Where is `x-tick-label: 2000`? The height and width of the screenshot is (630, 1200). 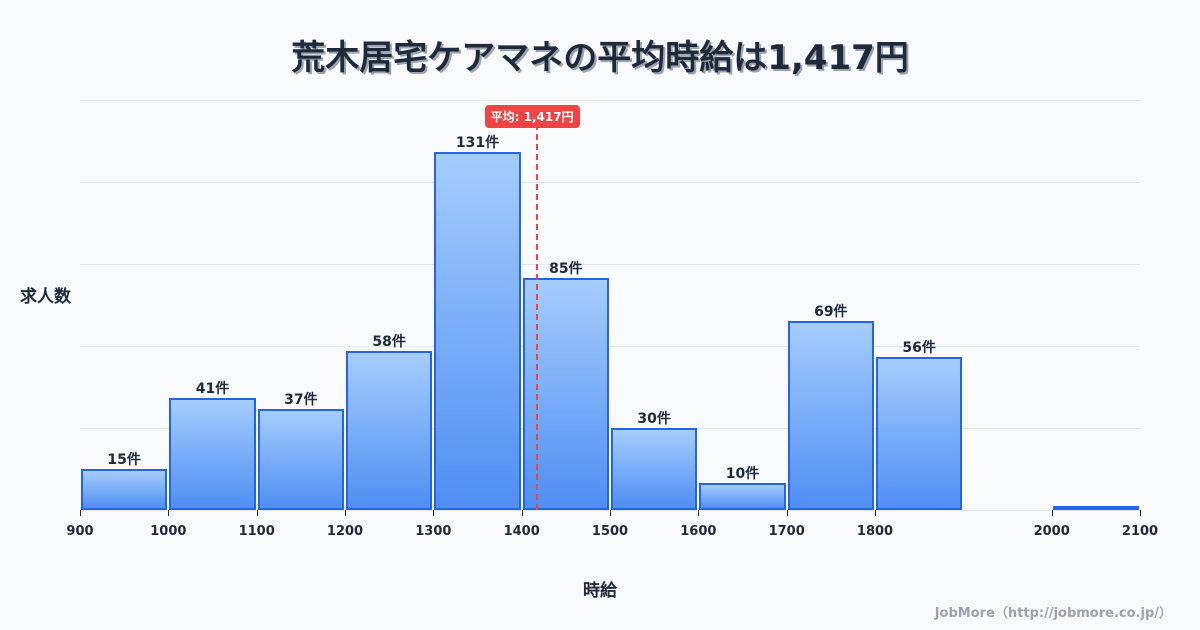 x-tick-label: 2000 is located at coordinates (1051, 531).